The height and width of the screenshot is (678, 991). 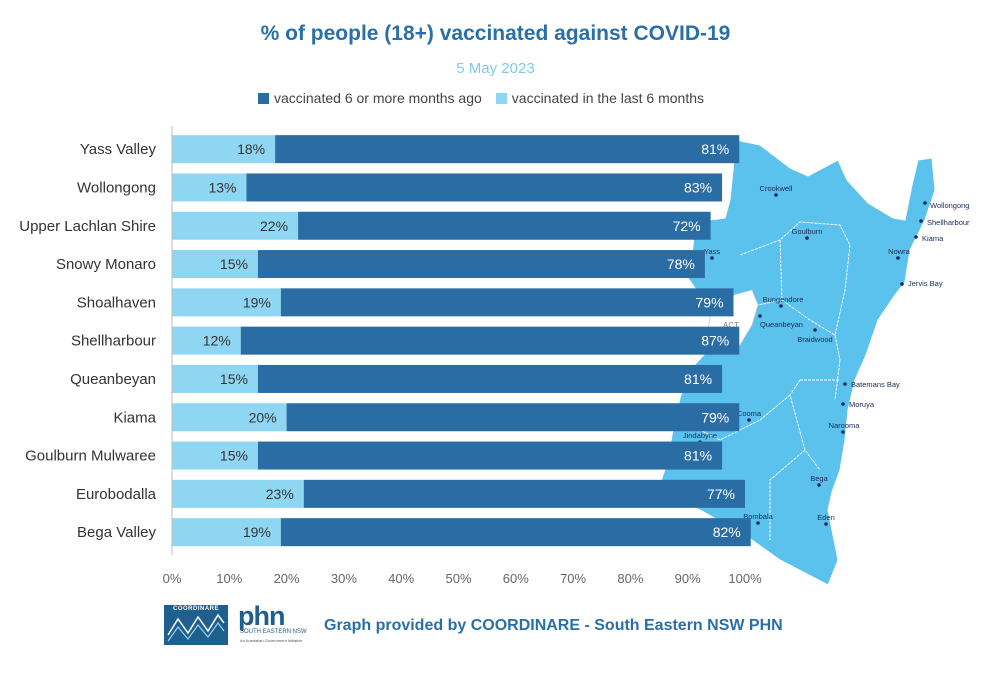 I want to click on data-label-older: 72%, so click(x=687, y=226).